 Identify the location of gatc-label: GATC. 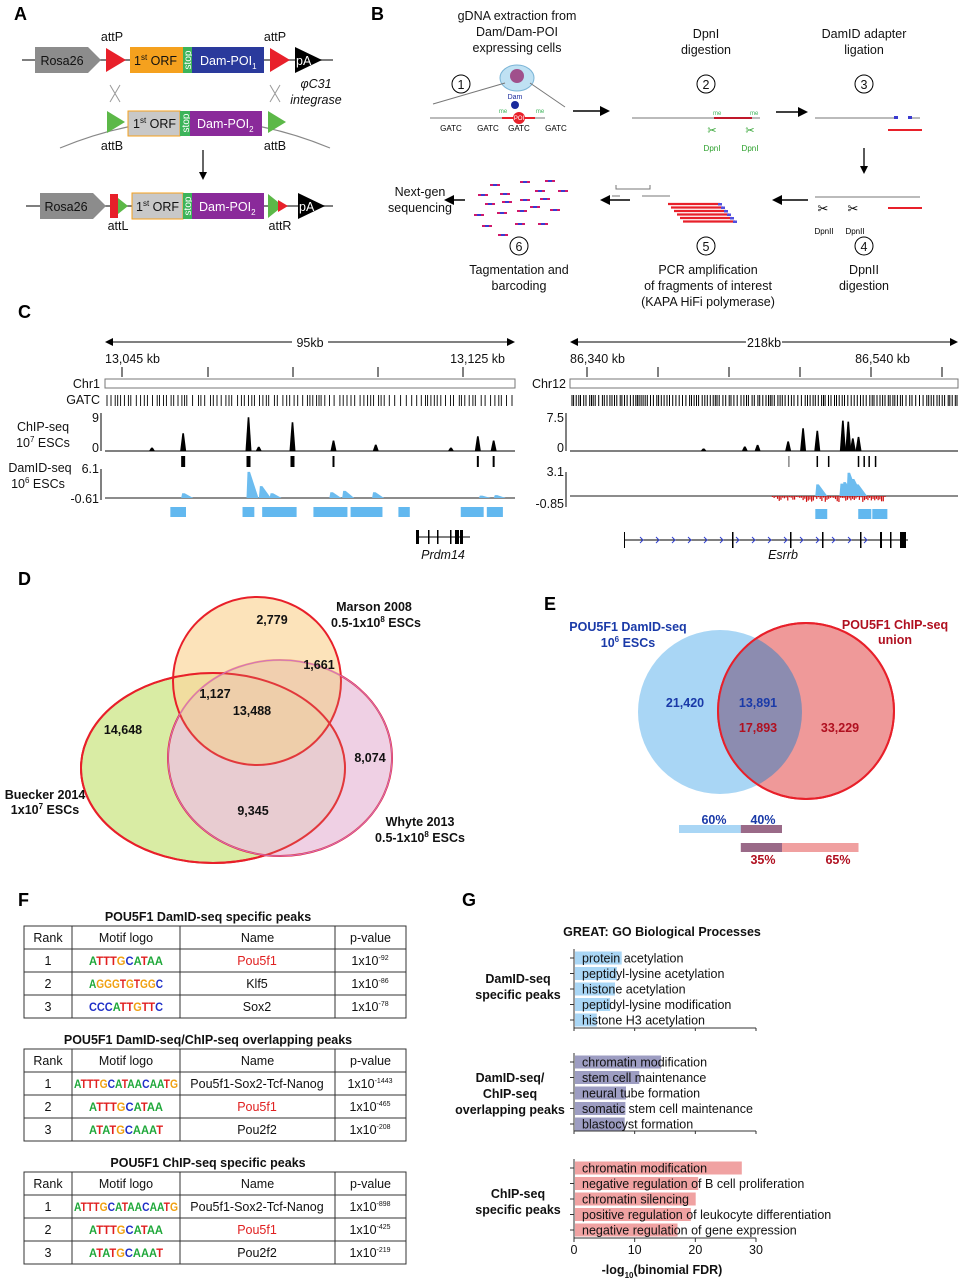
(556, 128).